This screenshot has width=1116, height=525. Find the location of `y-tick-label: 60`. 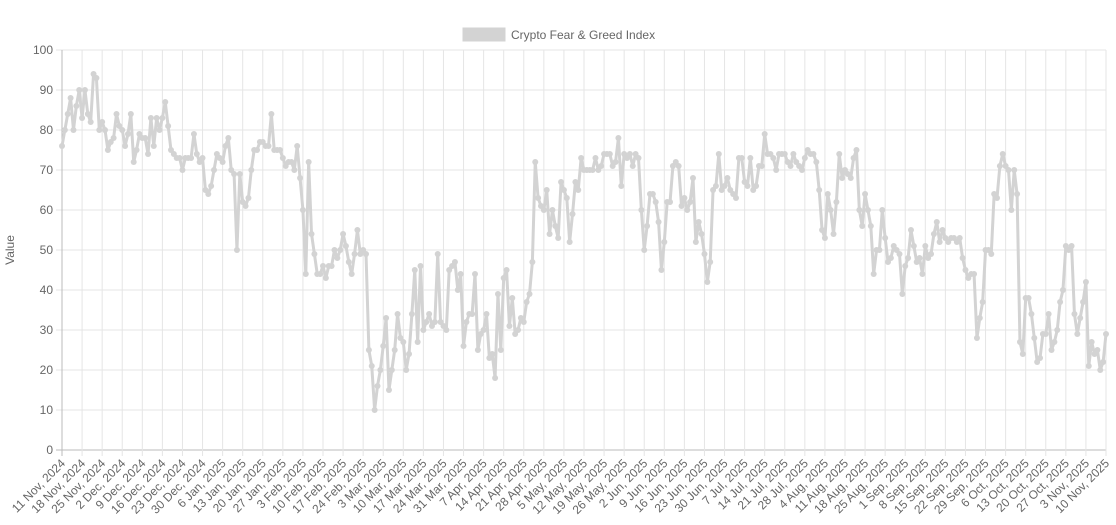

y-tick-label: 60 is located at coordinates (47, 210).